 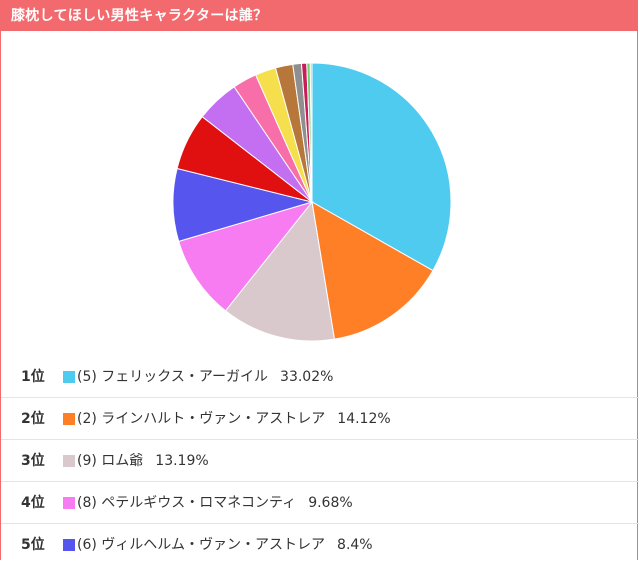 What do you see at coordinates (319, 16) in the screenshot?
I see `poll-title: 膝枕してほしい男性キャラクターは誰？` at bounding box center [319, 16].